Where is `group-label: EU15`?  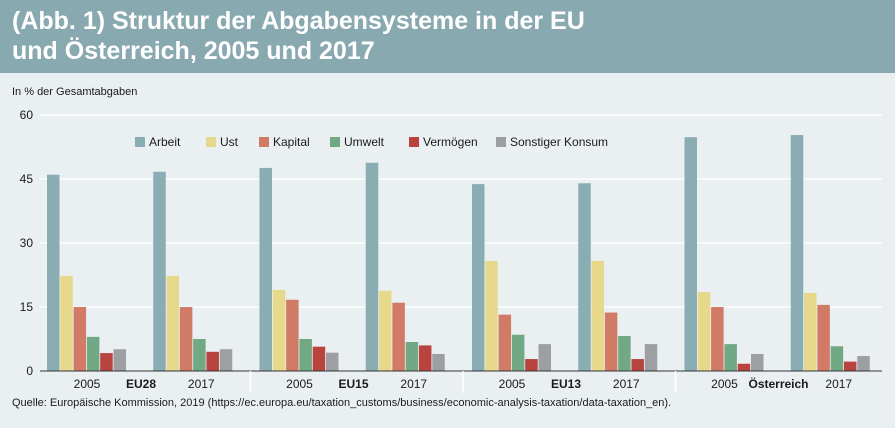 group-label: EU15 is located at coordinates (353, 384).